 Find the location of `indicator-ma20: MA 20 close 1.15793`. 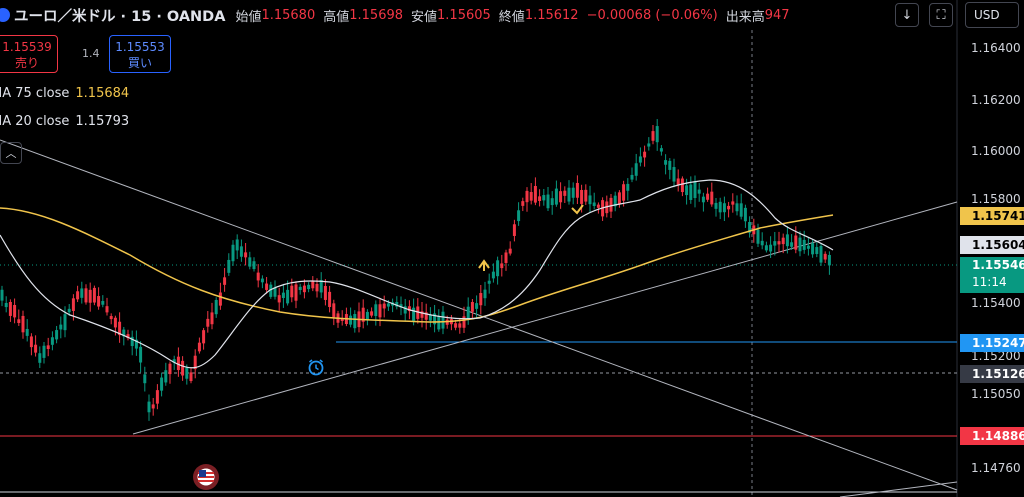

indicator-ma20: MA 20 close 1.15793 is located at coordinates (64, 121).